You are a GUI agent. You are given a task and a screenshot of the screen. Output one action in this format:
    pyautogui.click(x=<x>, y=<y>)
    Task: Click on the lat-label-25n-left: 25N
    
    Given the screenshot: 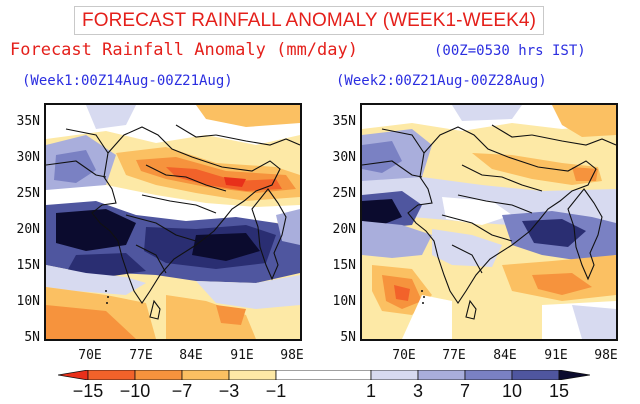 What is the action you would take?
    pyautogui.click(x=28, y=193)
    